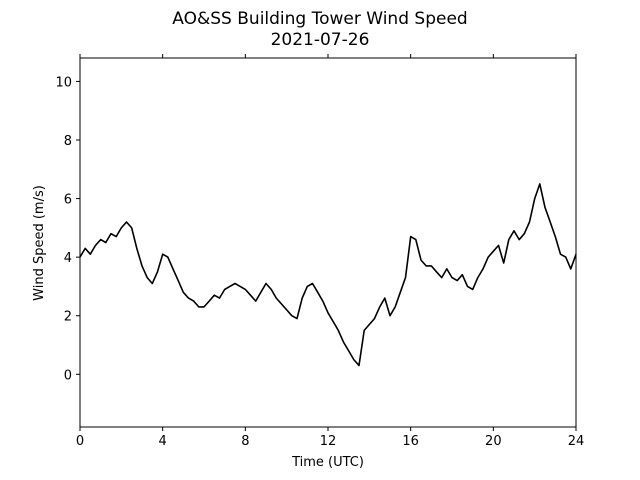 The height and width of the screenshot is (480, 640). Describe the element at coordinates (328, 441) in the screenshot. I see `x-tick-label: 12` at that location.